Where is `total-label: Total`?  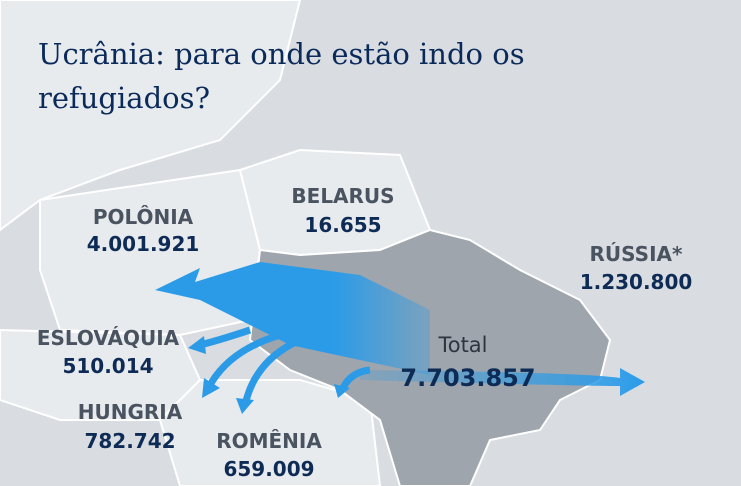 total-label: Total is located at coordinates (462, 345).